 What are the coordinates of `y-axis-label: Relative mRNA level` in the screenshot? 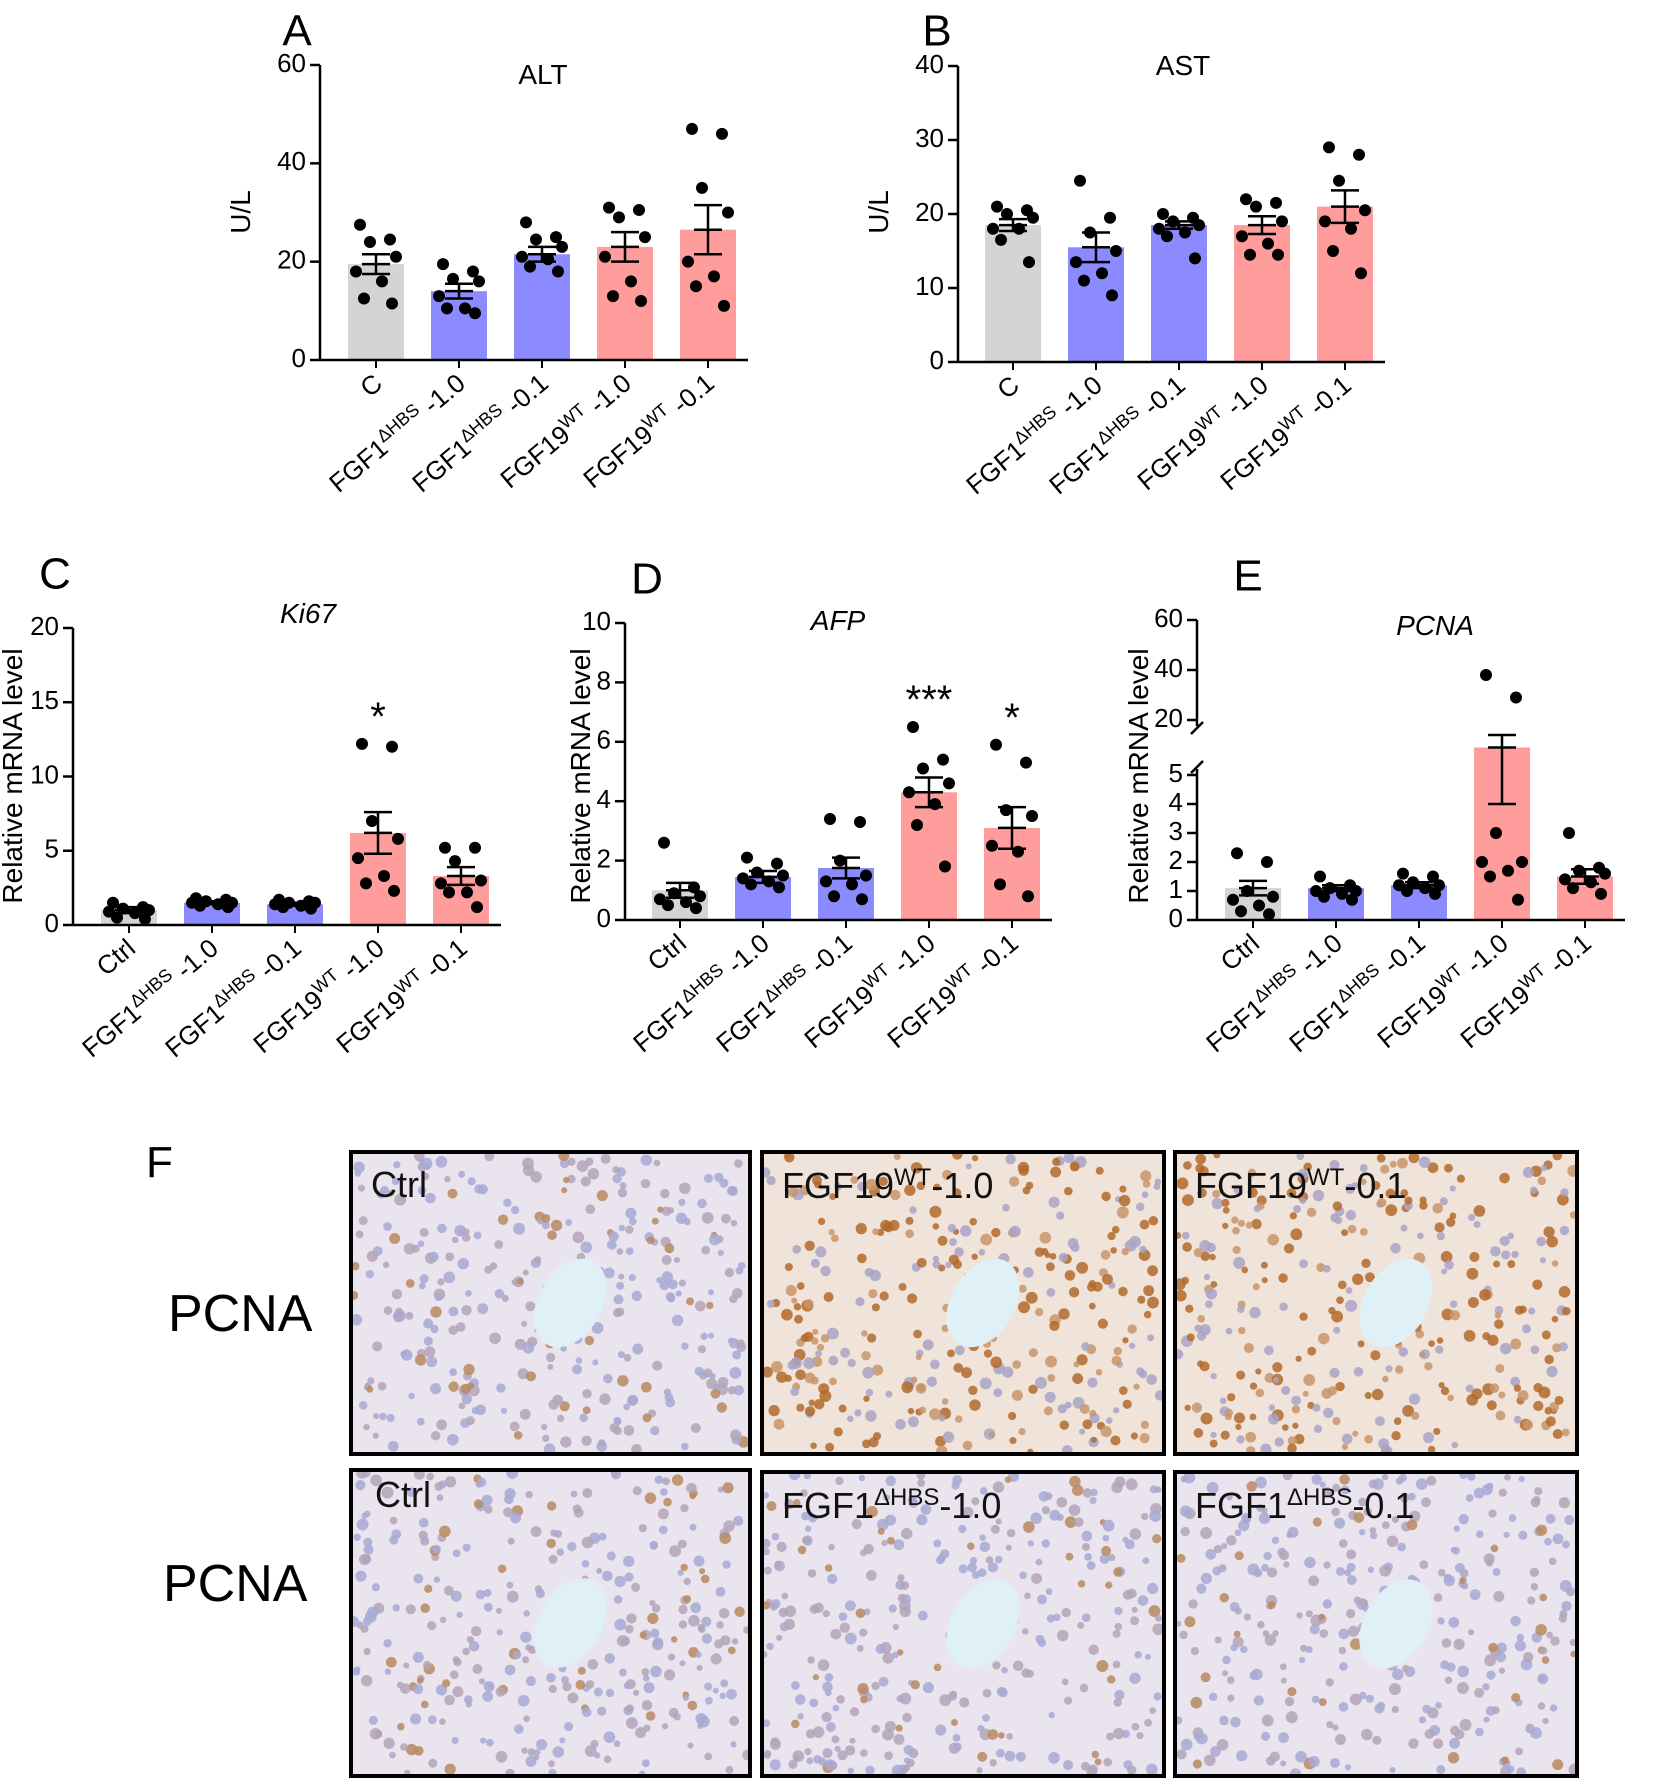 It's located at (1138, 775).